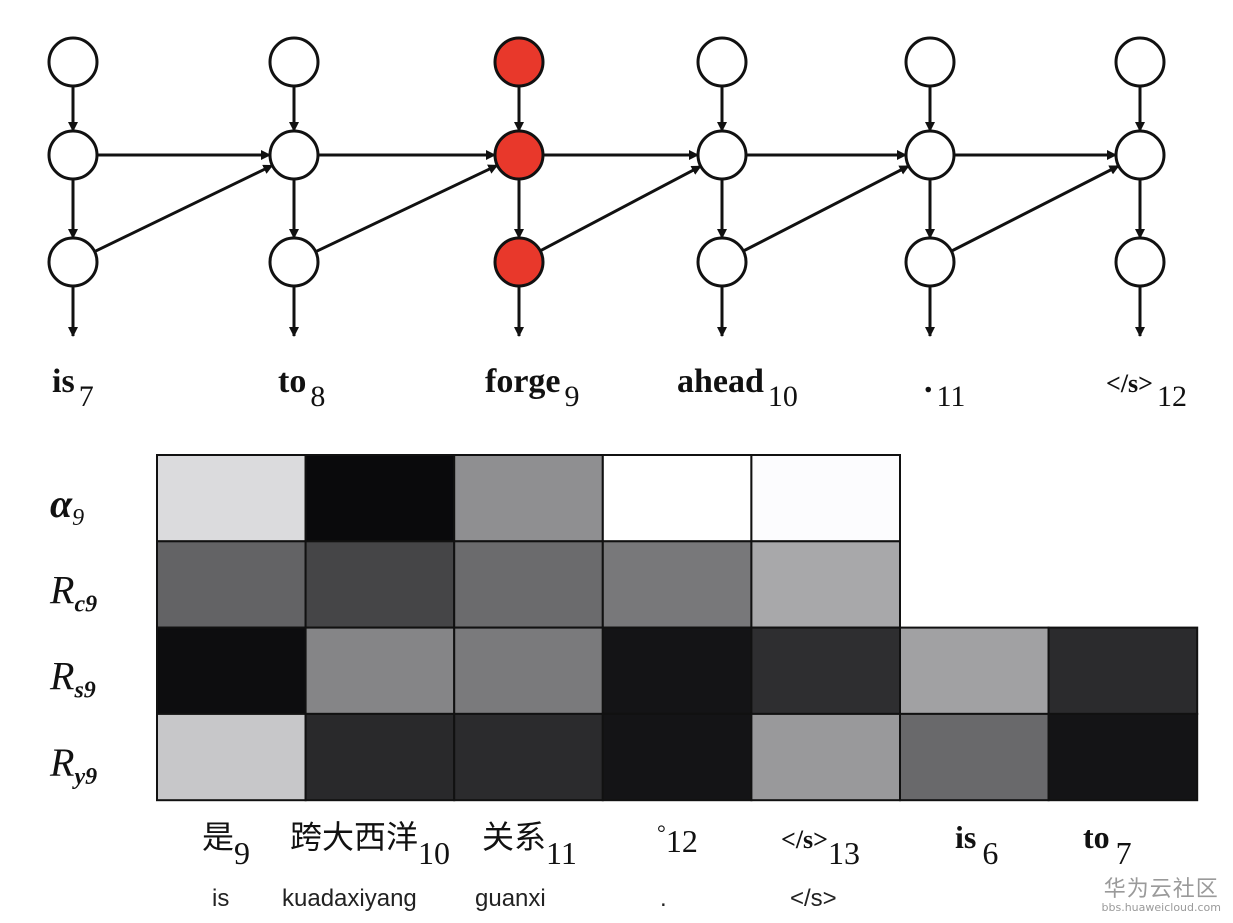  Describe the element at coordinates (720, 381) in the screenshot. I see `word: ahead` at that location.